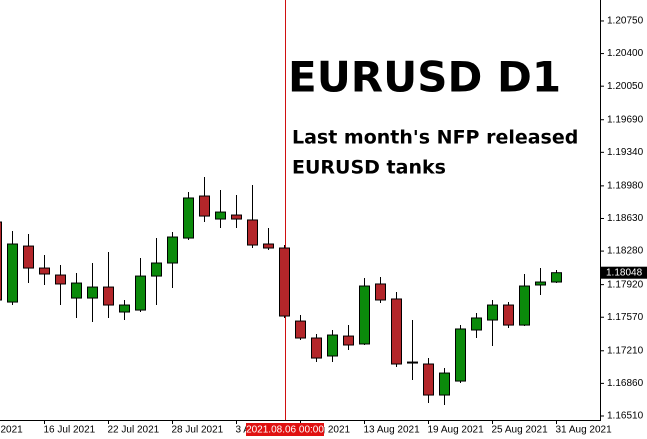 The height and width of the screenshot is (439, 647). I want to click on y-tick-label: 1.18630, so click(625, 218).